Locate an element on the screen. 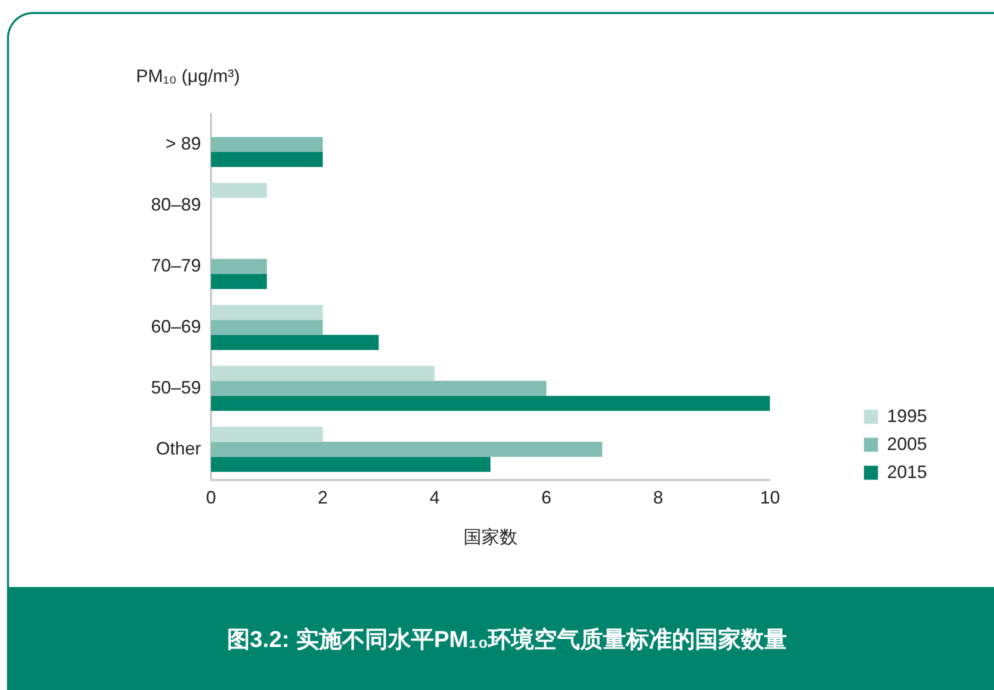  x-tick-label: 8 is located at coordinates (658, 498).